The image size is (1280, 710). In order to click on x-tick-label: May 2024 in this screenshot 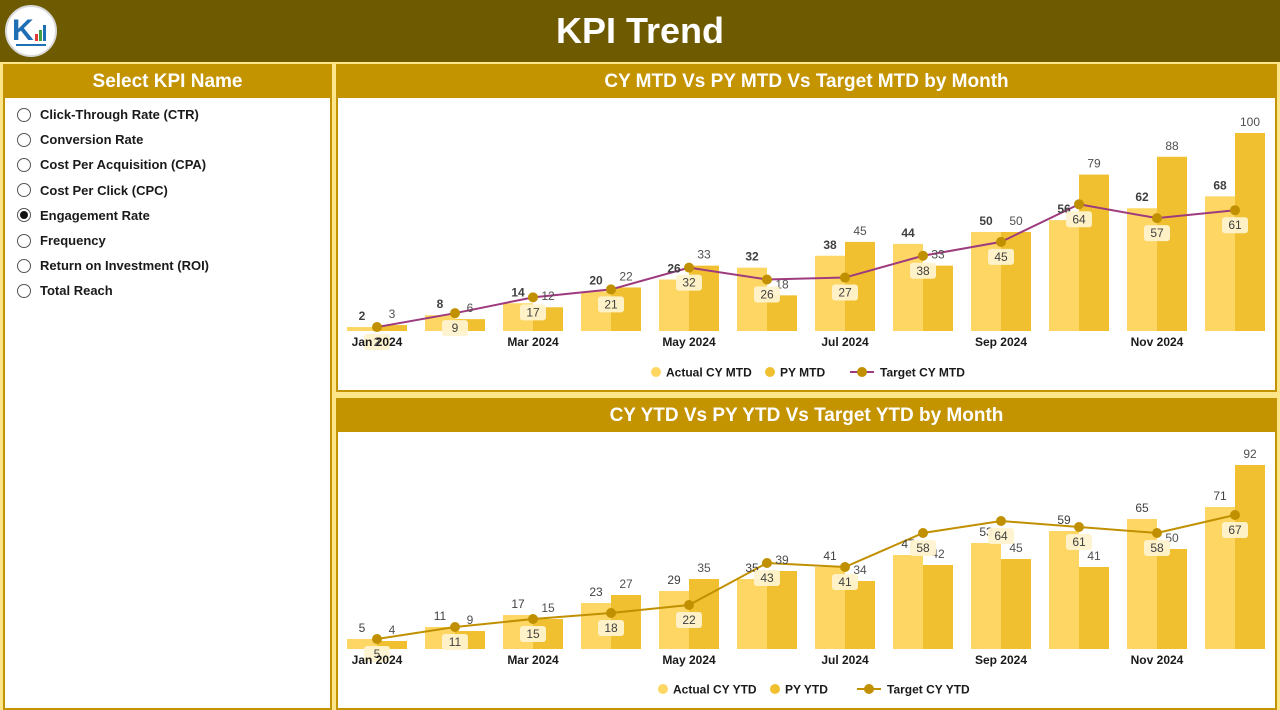, I will do `click(689, 660)`.